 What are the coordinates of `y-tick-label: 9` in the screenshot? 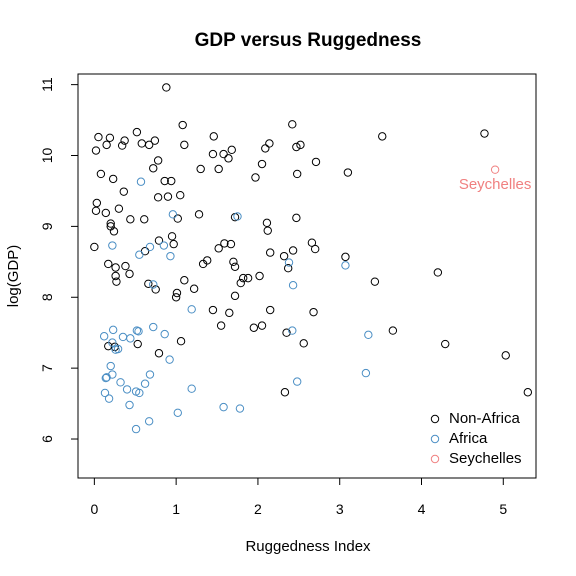 It's located at (47, 226).